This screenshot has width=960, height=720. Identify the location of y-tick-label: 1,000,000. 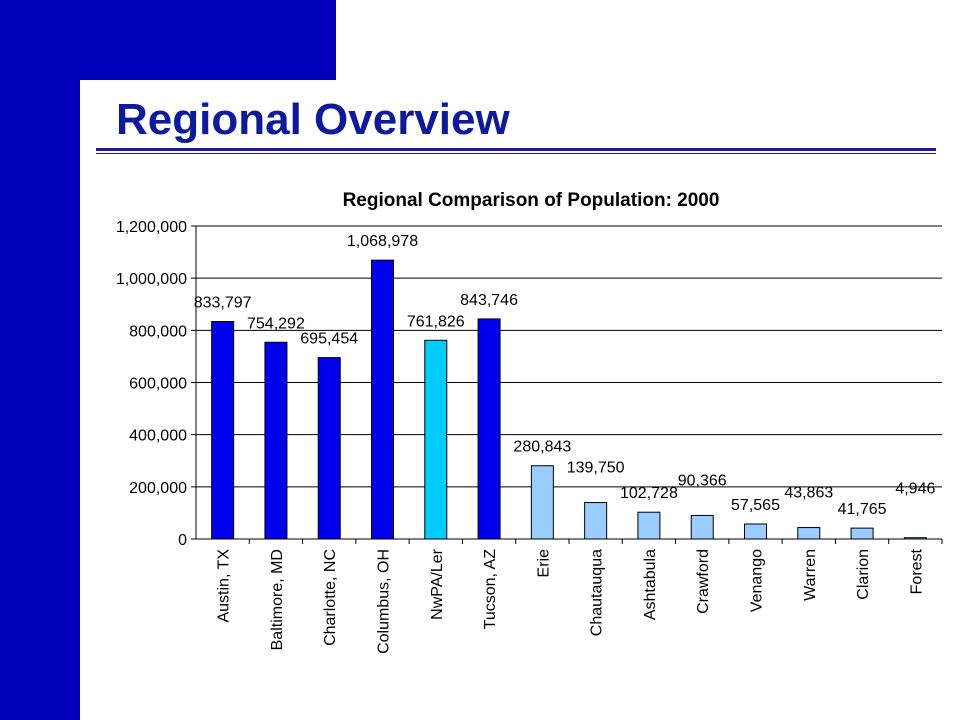
(151, 279).